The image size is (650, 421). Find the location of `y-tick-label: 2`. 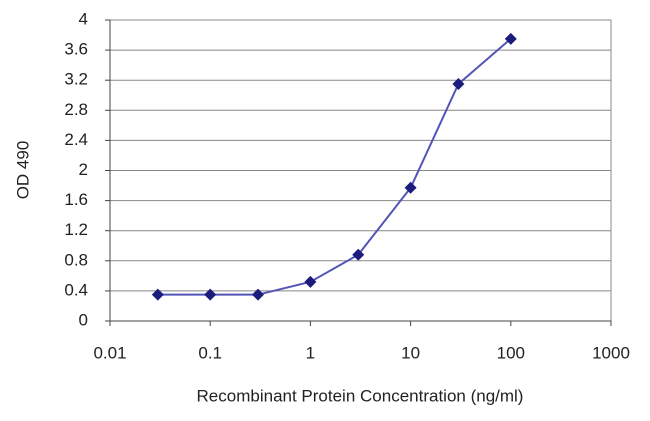

y-tick-label: 2 is located at coordinates (83, 169).